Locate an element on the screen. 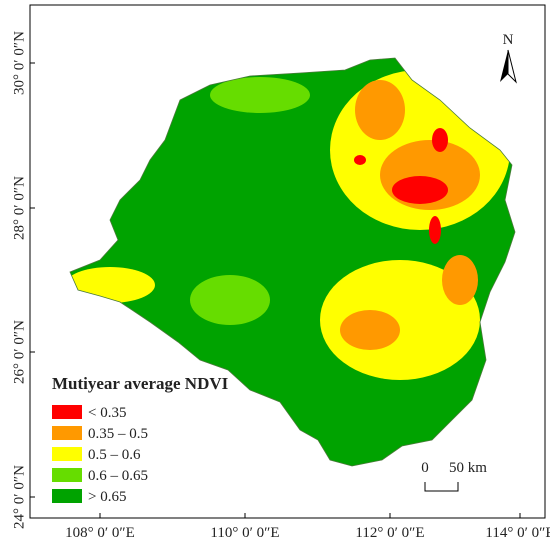 Image resolution: width=550 pixels, height=555 pixels. scale-line is located at coordinates (441, 487).